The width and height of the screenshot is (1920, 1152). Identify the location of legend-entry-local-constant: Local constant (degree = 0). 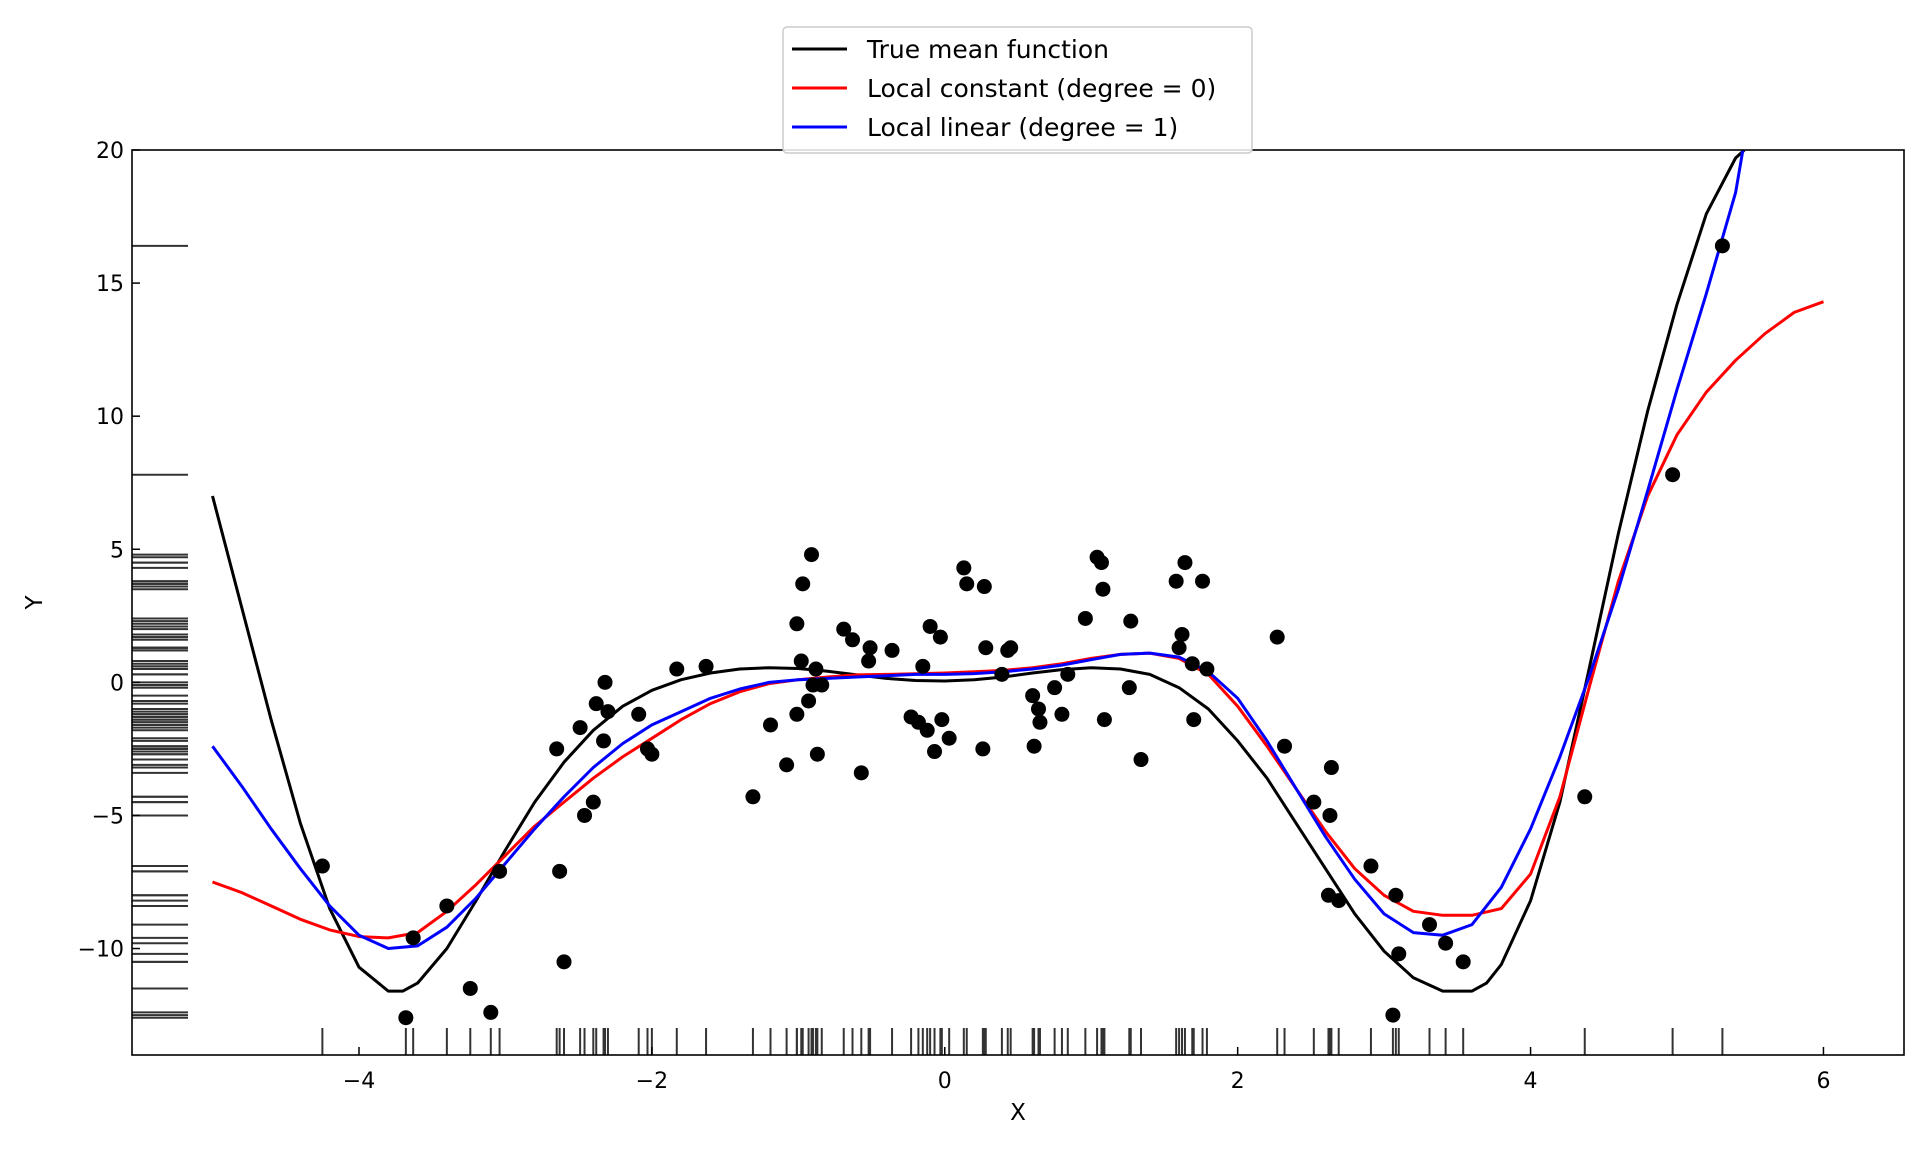
(1041, 88).